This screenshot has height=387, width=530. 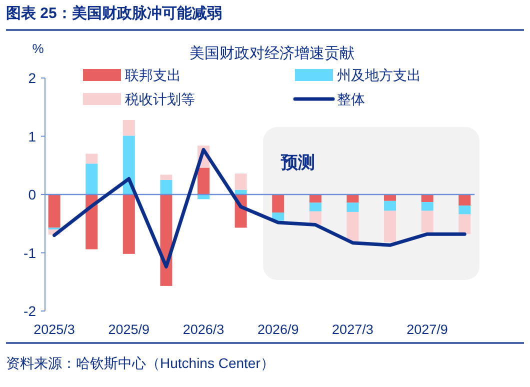 What do you see at coordinates (427, 329) in the screenshot?
I see `x-tick-label: 2027/9` at bounding box center [427, 329].